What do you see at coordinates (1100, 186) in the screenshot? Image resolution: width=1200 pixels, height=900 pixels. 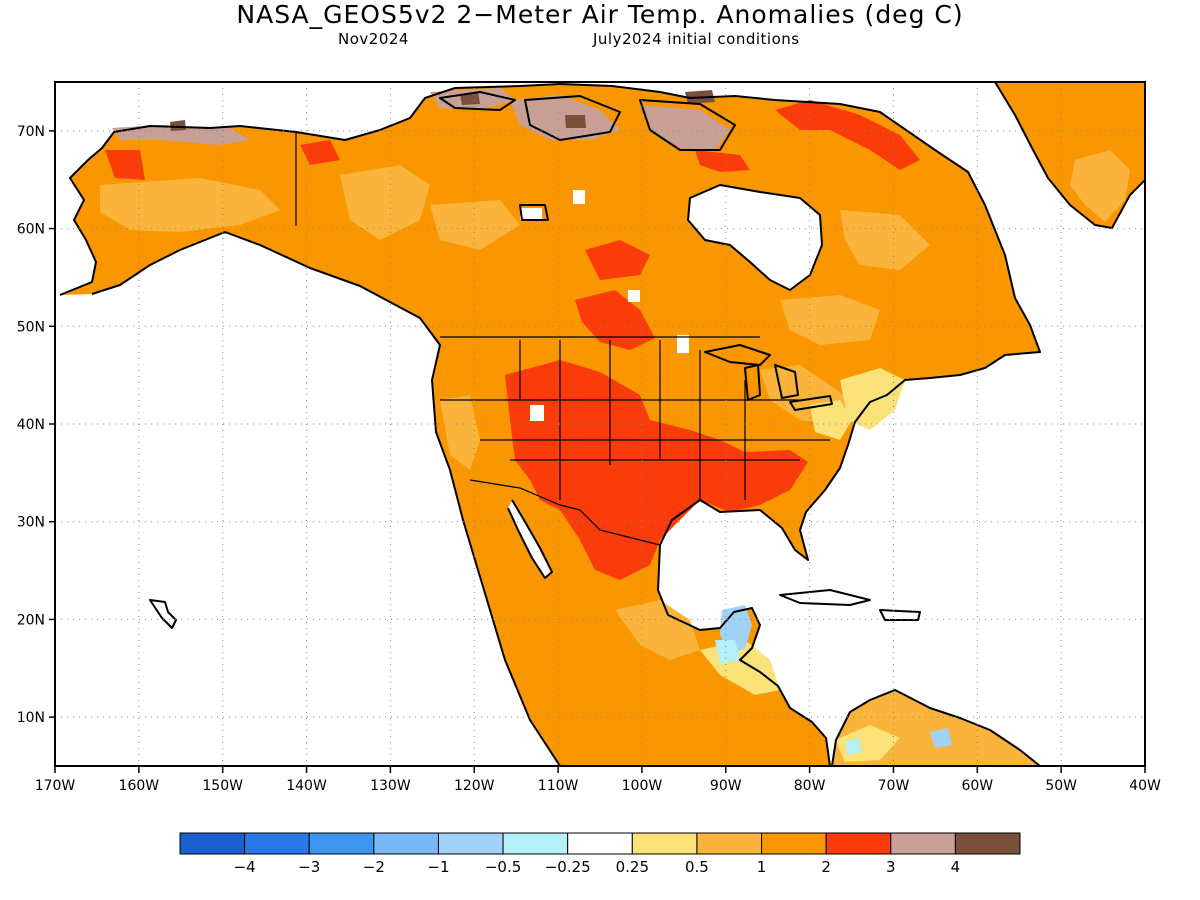 I see `greenland-south-patch` at bounding box center [1100, 186].